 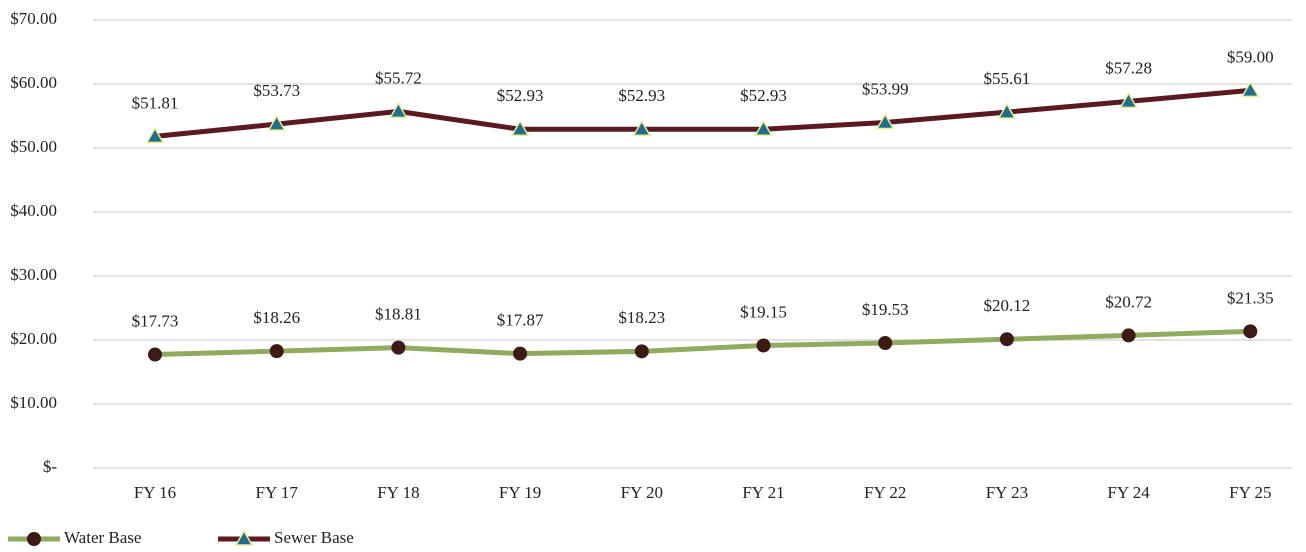 I want to click on data-label: $59.00, so click(x=1250, y=56).